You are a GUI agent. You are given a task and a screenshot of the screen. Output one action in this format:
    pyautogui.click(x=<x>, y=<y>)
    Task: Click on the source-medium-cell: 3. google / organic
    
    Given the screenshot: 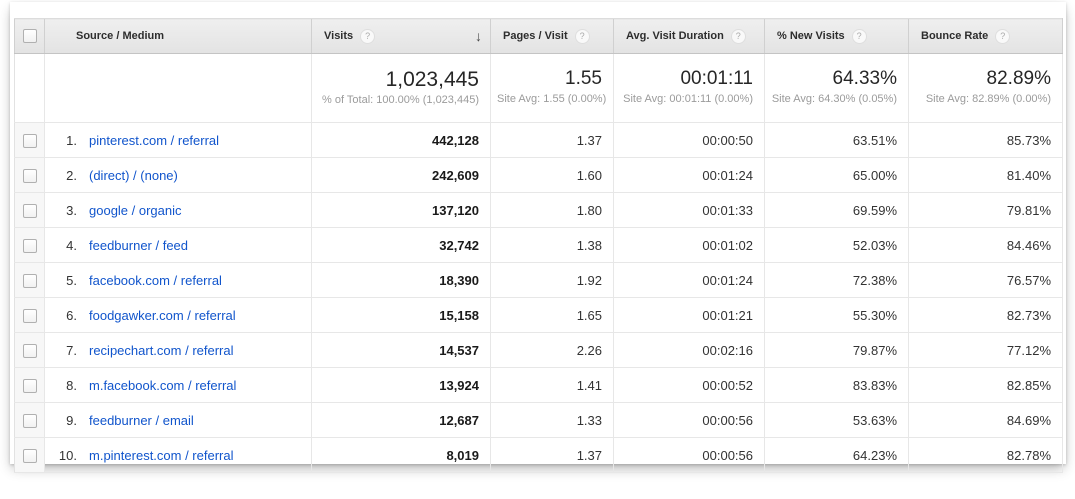 What is the action you would take?
    pyautogui.click(x=178, y=210)
    